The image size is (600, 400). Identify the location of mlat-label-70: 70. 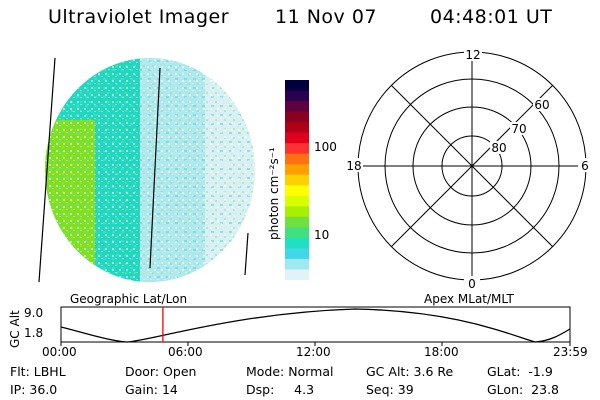
(518, 129).